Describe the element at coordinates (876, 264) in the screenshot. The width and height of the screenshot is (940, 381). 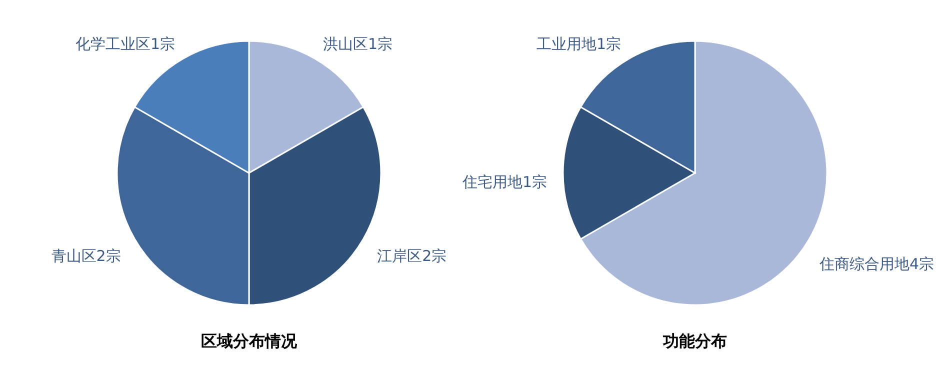
I see `slice-label: 住商综合用地4宗` at that location.